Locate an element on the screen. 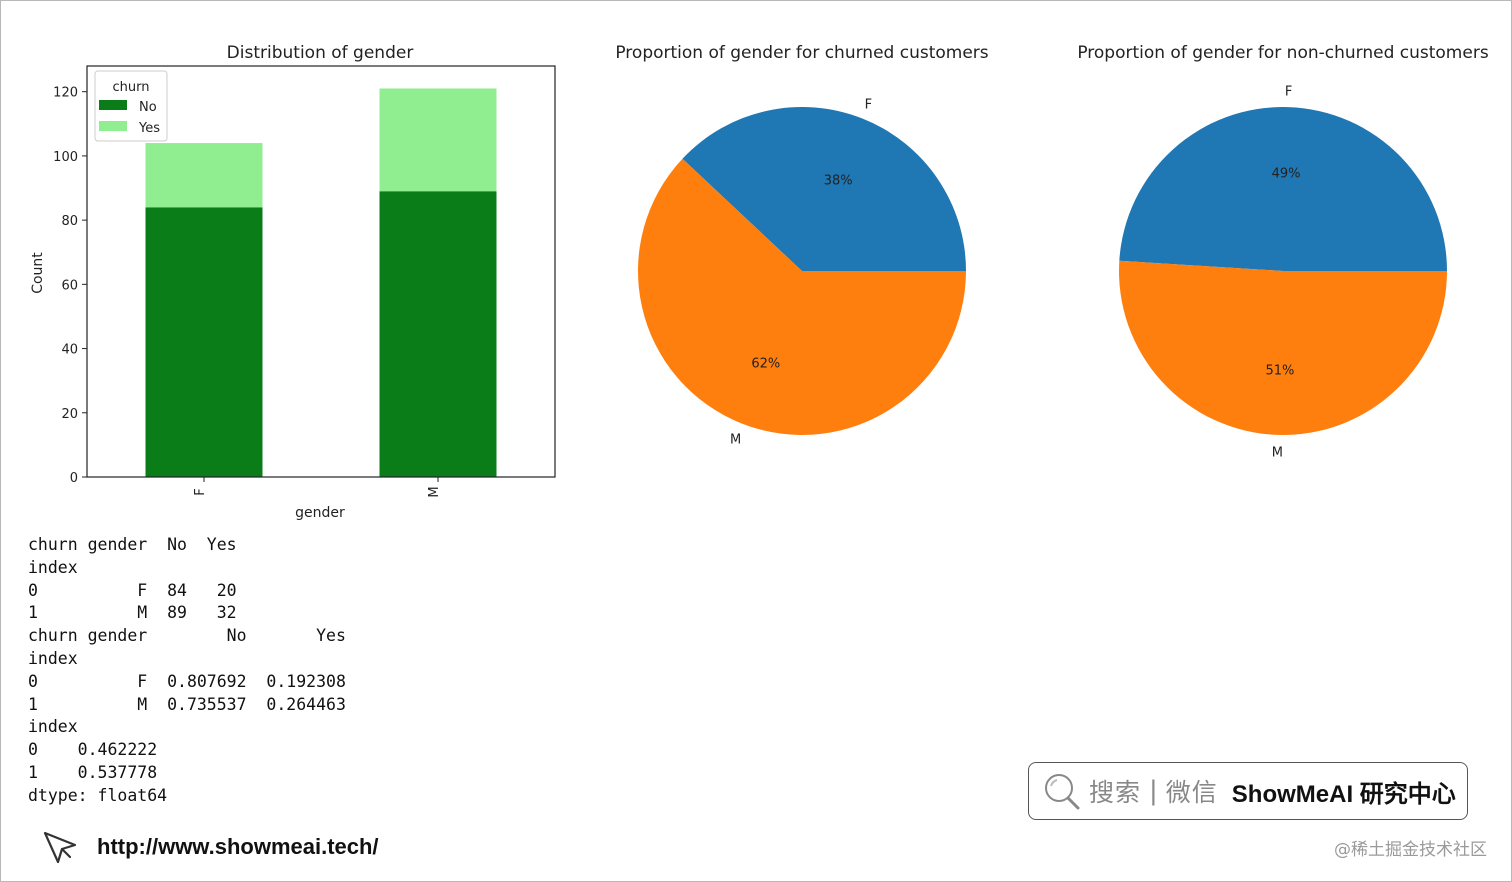  legend-label-yes: Yes is located at coordinates (149, 128).